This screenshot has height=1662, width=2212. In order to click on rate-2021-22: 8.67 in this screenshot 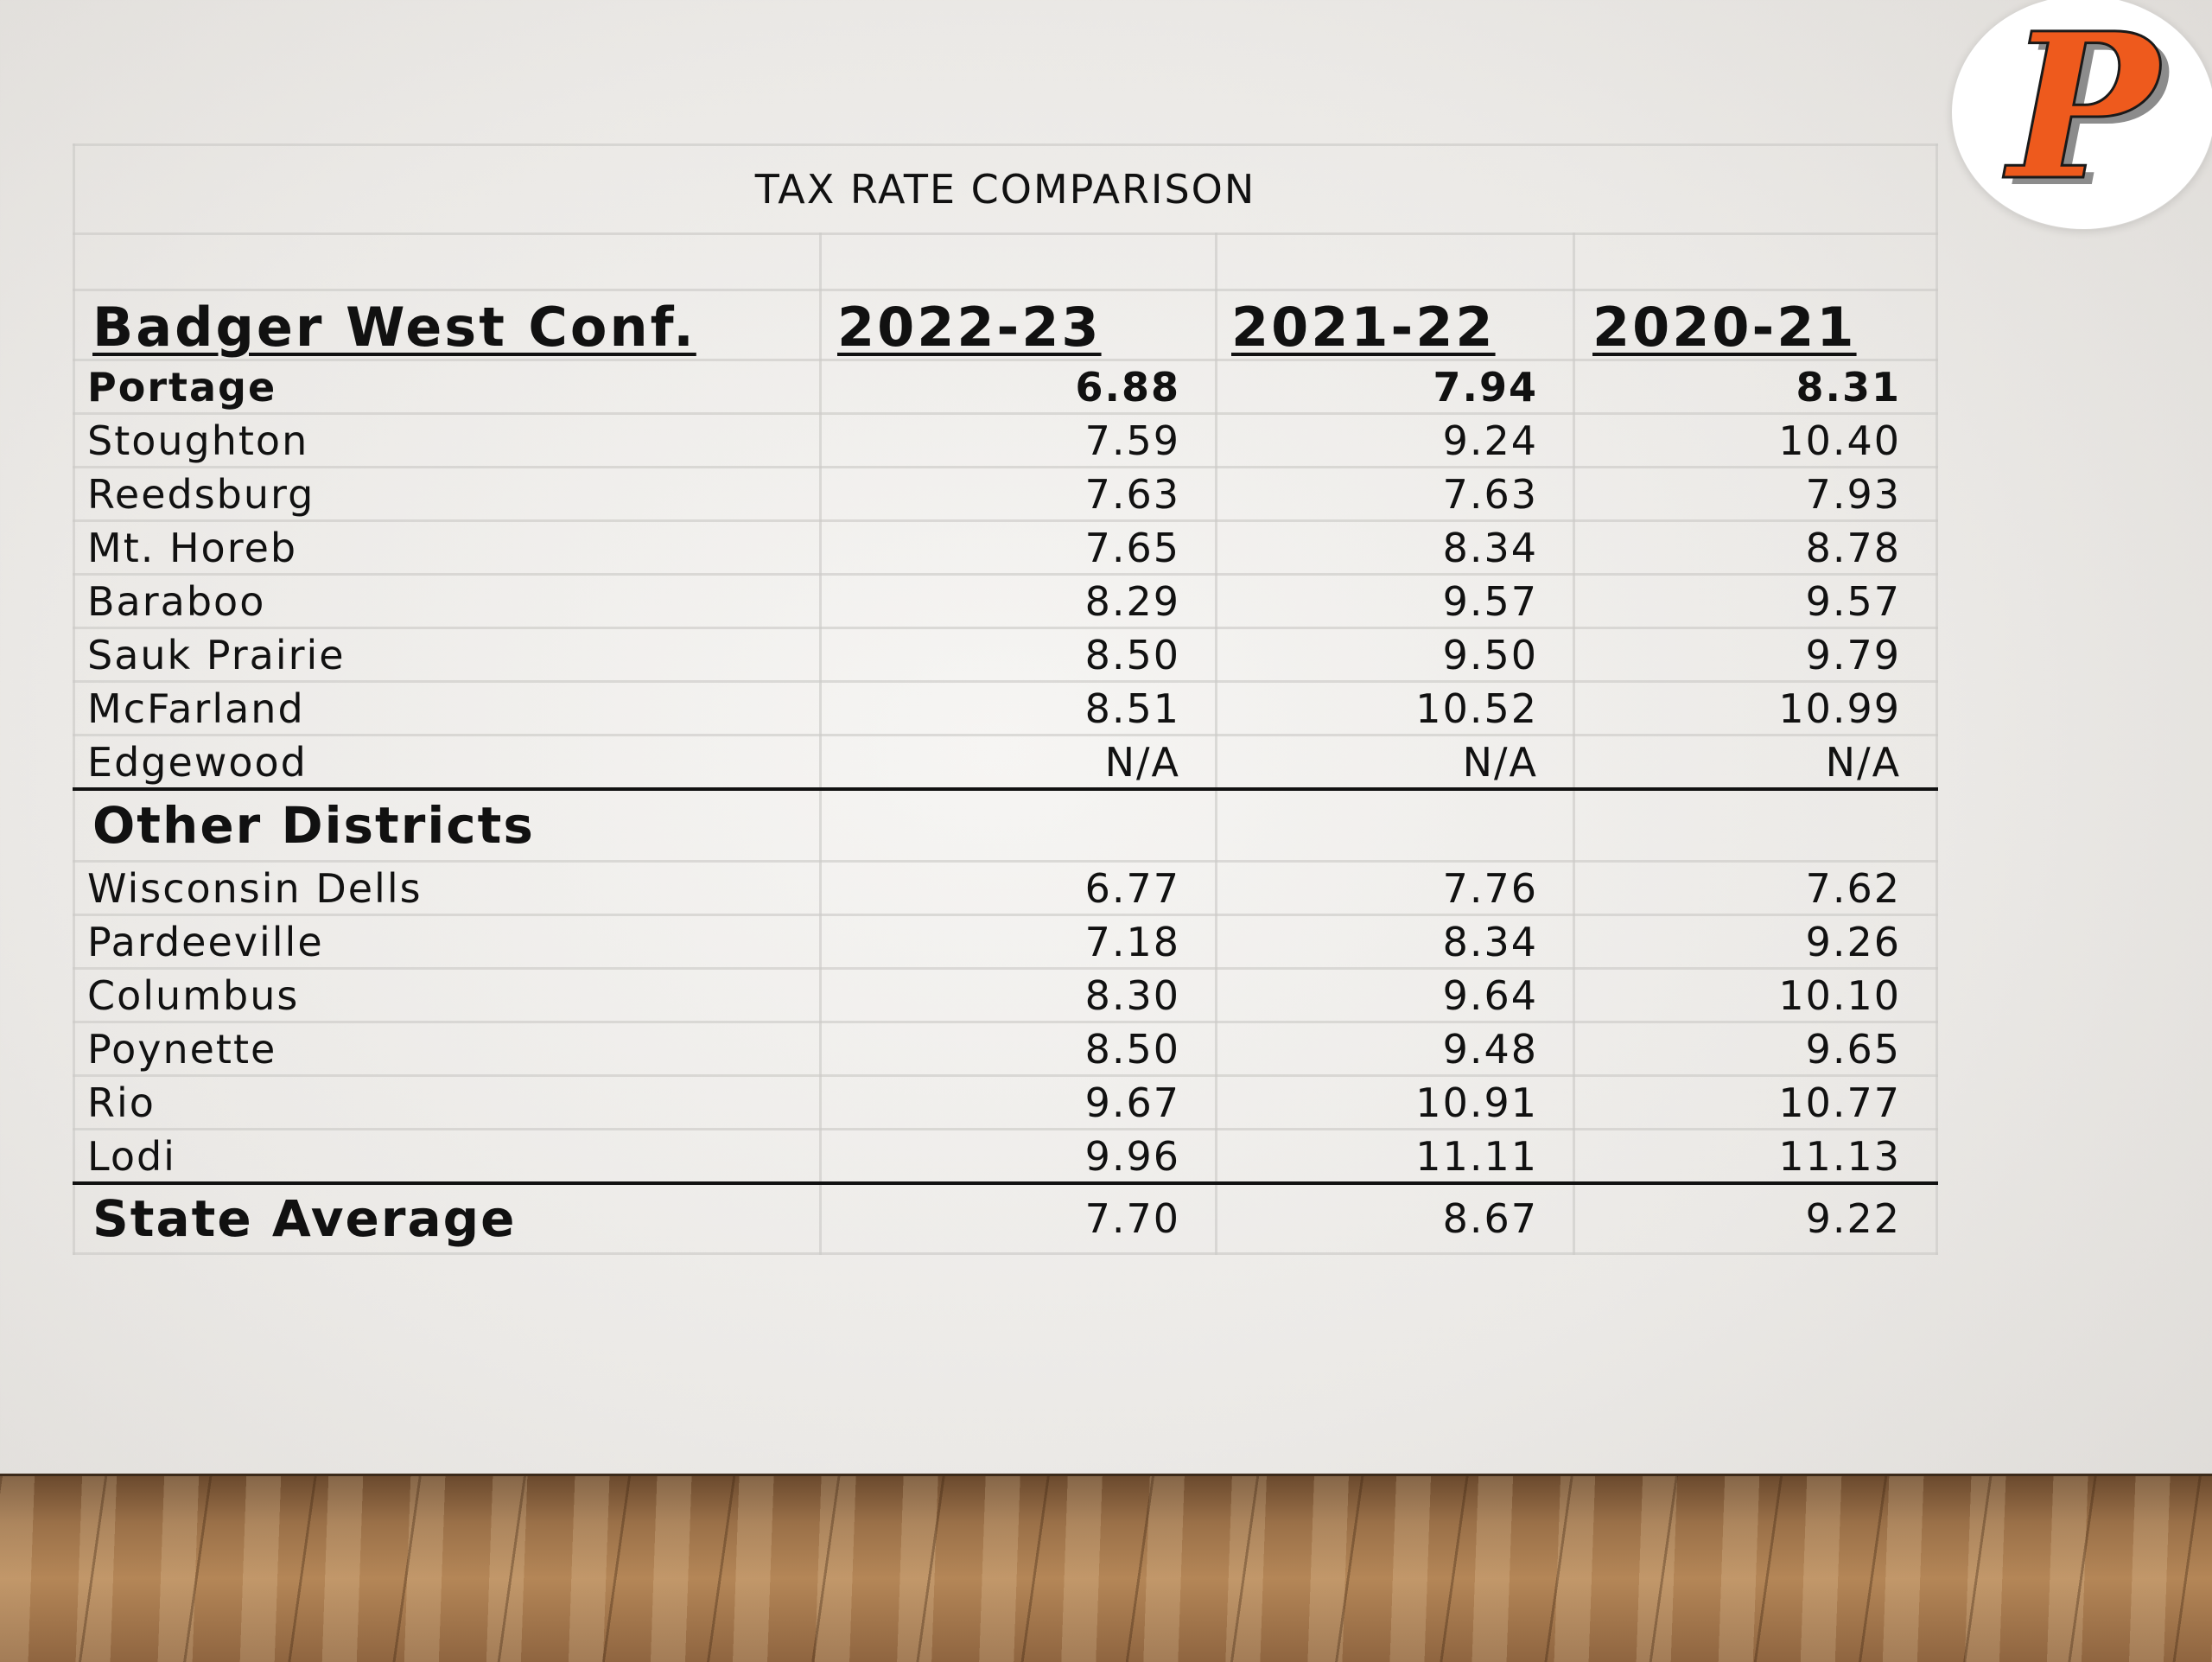, I will do `click(1395, 1218)`.